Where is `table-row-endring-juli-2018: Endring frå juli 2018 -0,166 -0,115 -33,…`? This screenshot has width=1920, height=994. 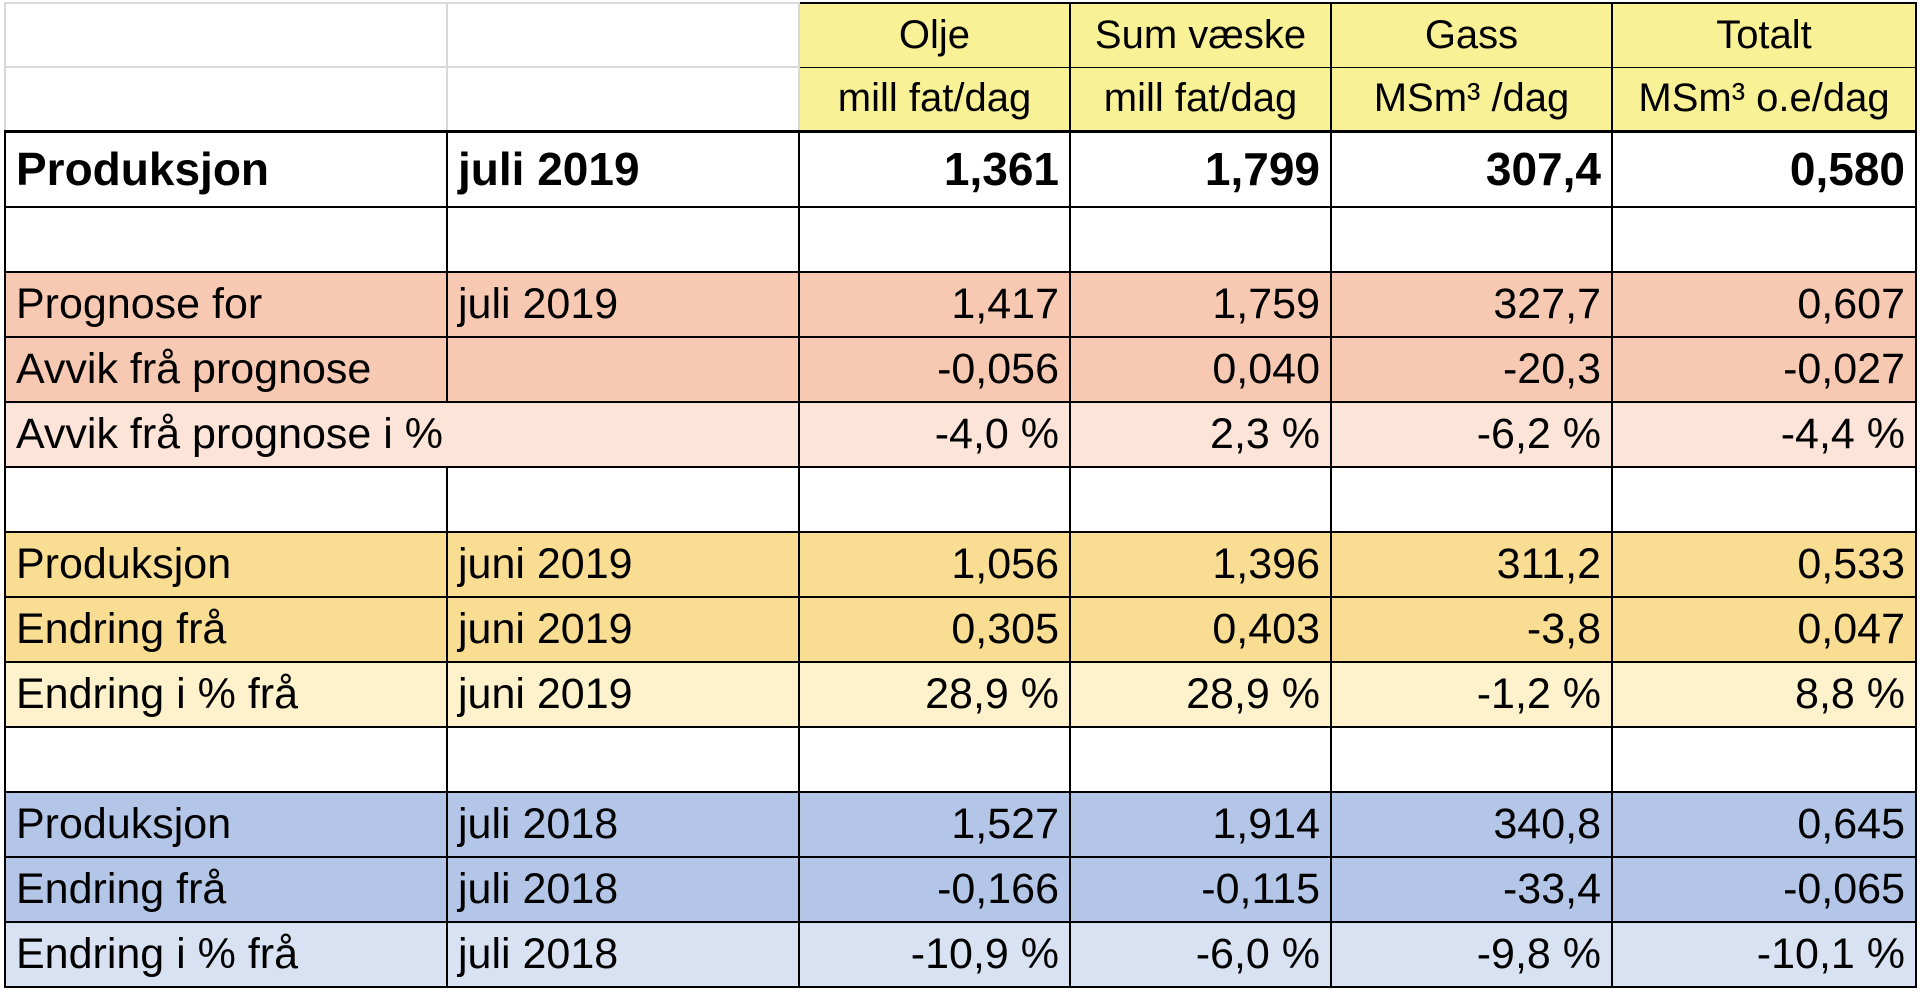
table-row-endring-juli-2018: Endring frå juli 2018 -0,166 -0,115 -33,… is located at coordinates (960, 890).